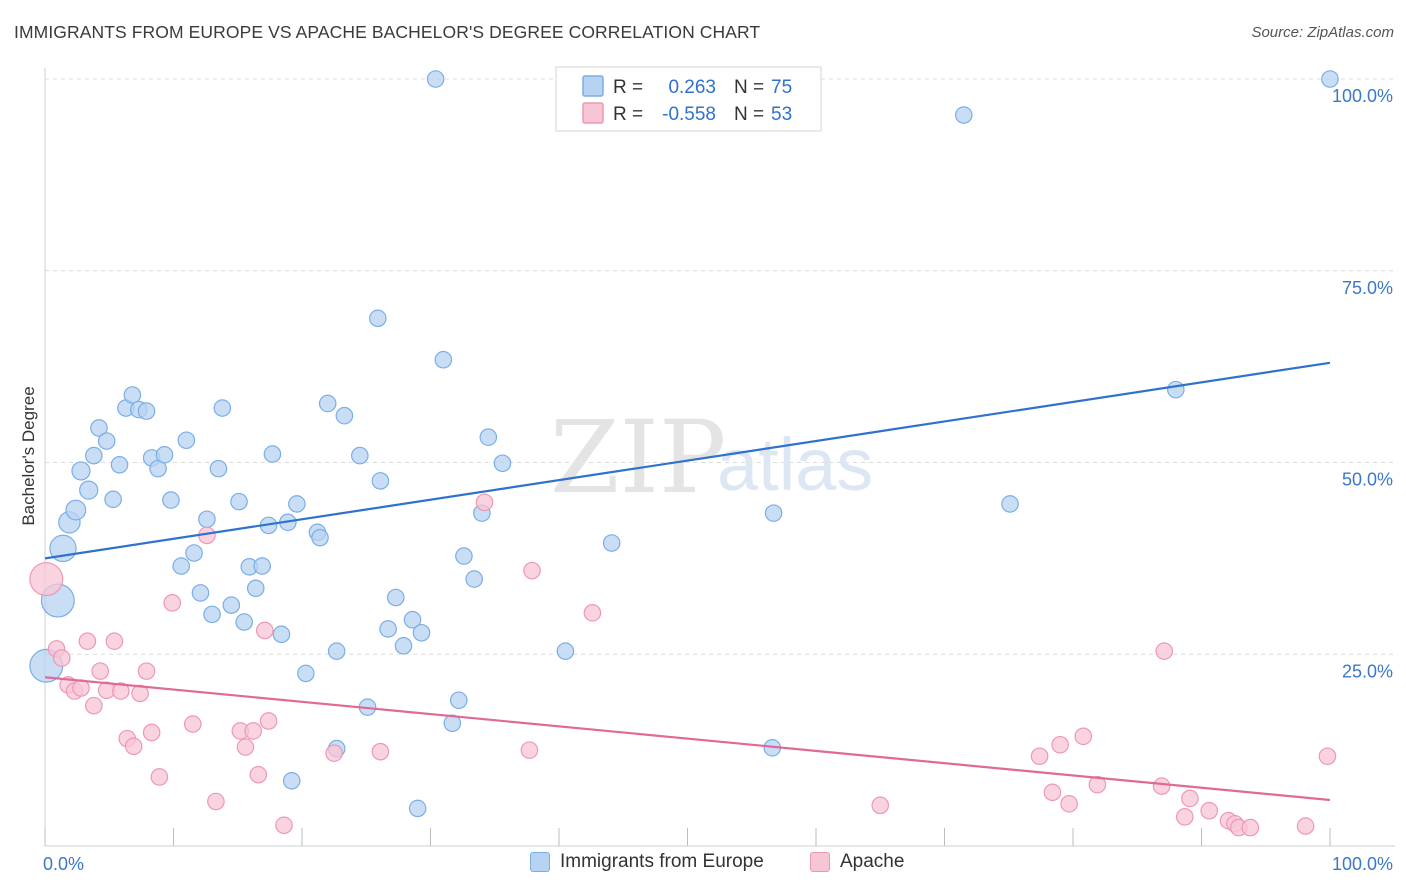 The width and height of the screenshot is (1406, 892). Describe the element at coordinates (647, 862) in the screenshot. I see `legend-item-immigrants-from-europe: Immigrants from Europe` at that location.